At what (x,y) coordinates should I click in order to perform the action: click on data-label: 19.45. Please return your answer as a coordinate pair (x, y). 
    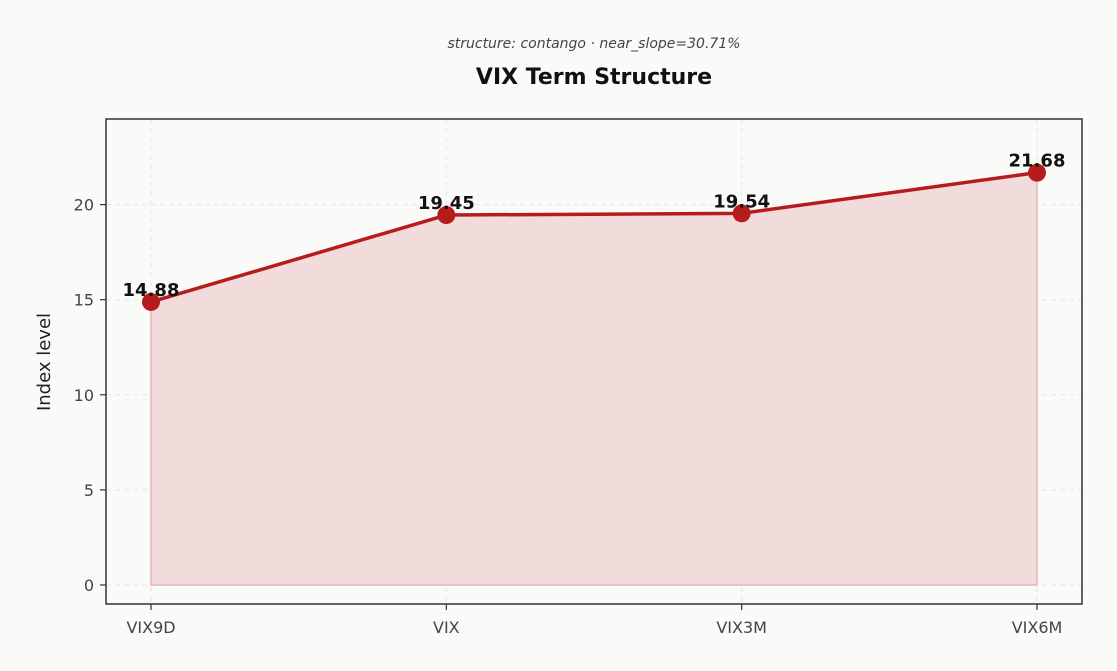
    Looking at the image, I should click on (446, 203).